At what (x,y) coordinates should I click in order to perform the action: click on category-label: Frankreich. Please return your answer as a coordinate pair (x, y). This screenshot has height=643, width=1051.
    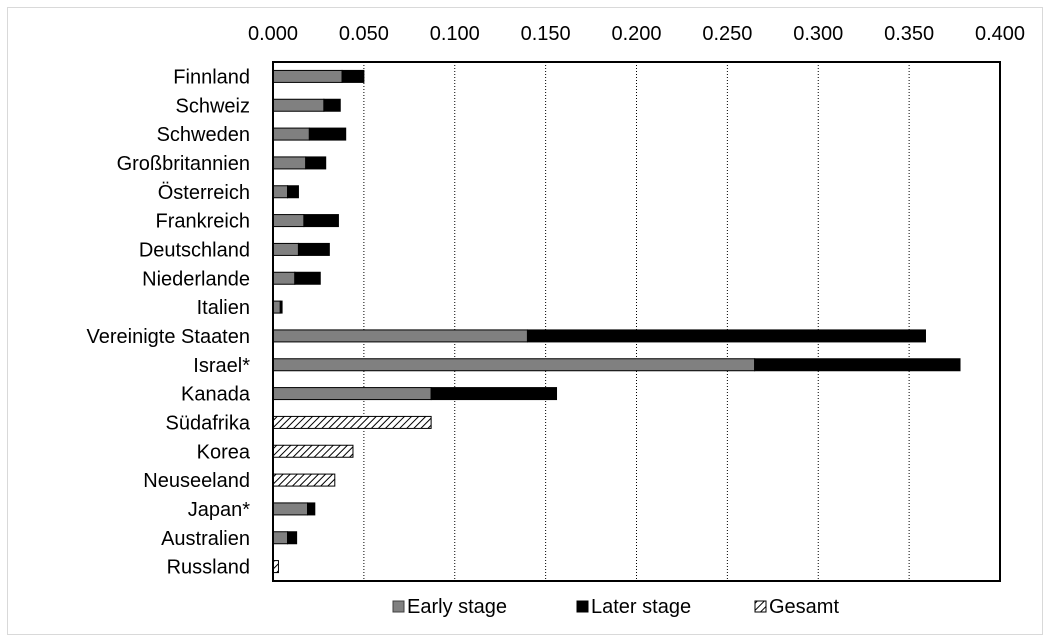
    Looking at the image, I should click on (203, 222).